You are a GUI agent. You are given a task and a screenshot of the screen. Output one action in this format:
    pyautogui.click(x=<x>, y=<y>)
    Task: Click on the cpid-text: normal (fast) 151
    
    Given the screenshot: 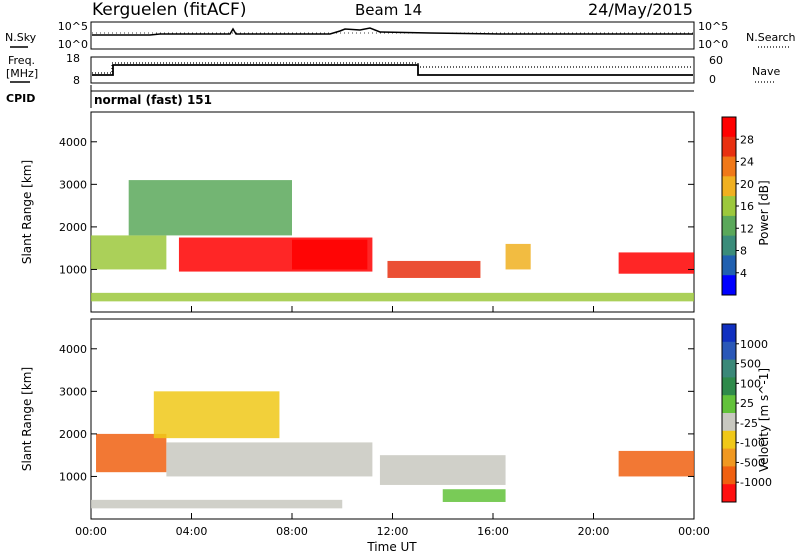 What is the action you would take?
    pyautogui.click(x=153, y=100)
    